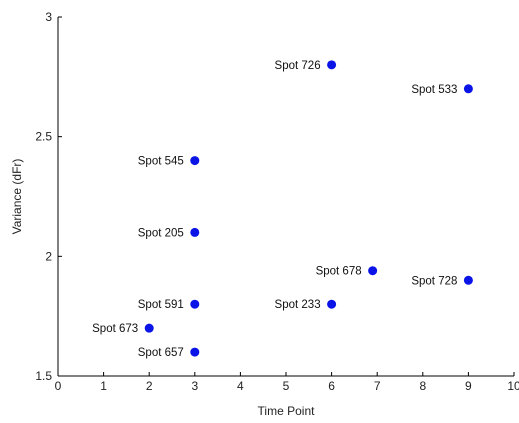 This screenshot has width=519, height=423. Describe the element at coordinates (43, 137) in the screenshot. I see `y-tick-label: 2.5` at that location.